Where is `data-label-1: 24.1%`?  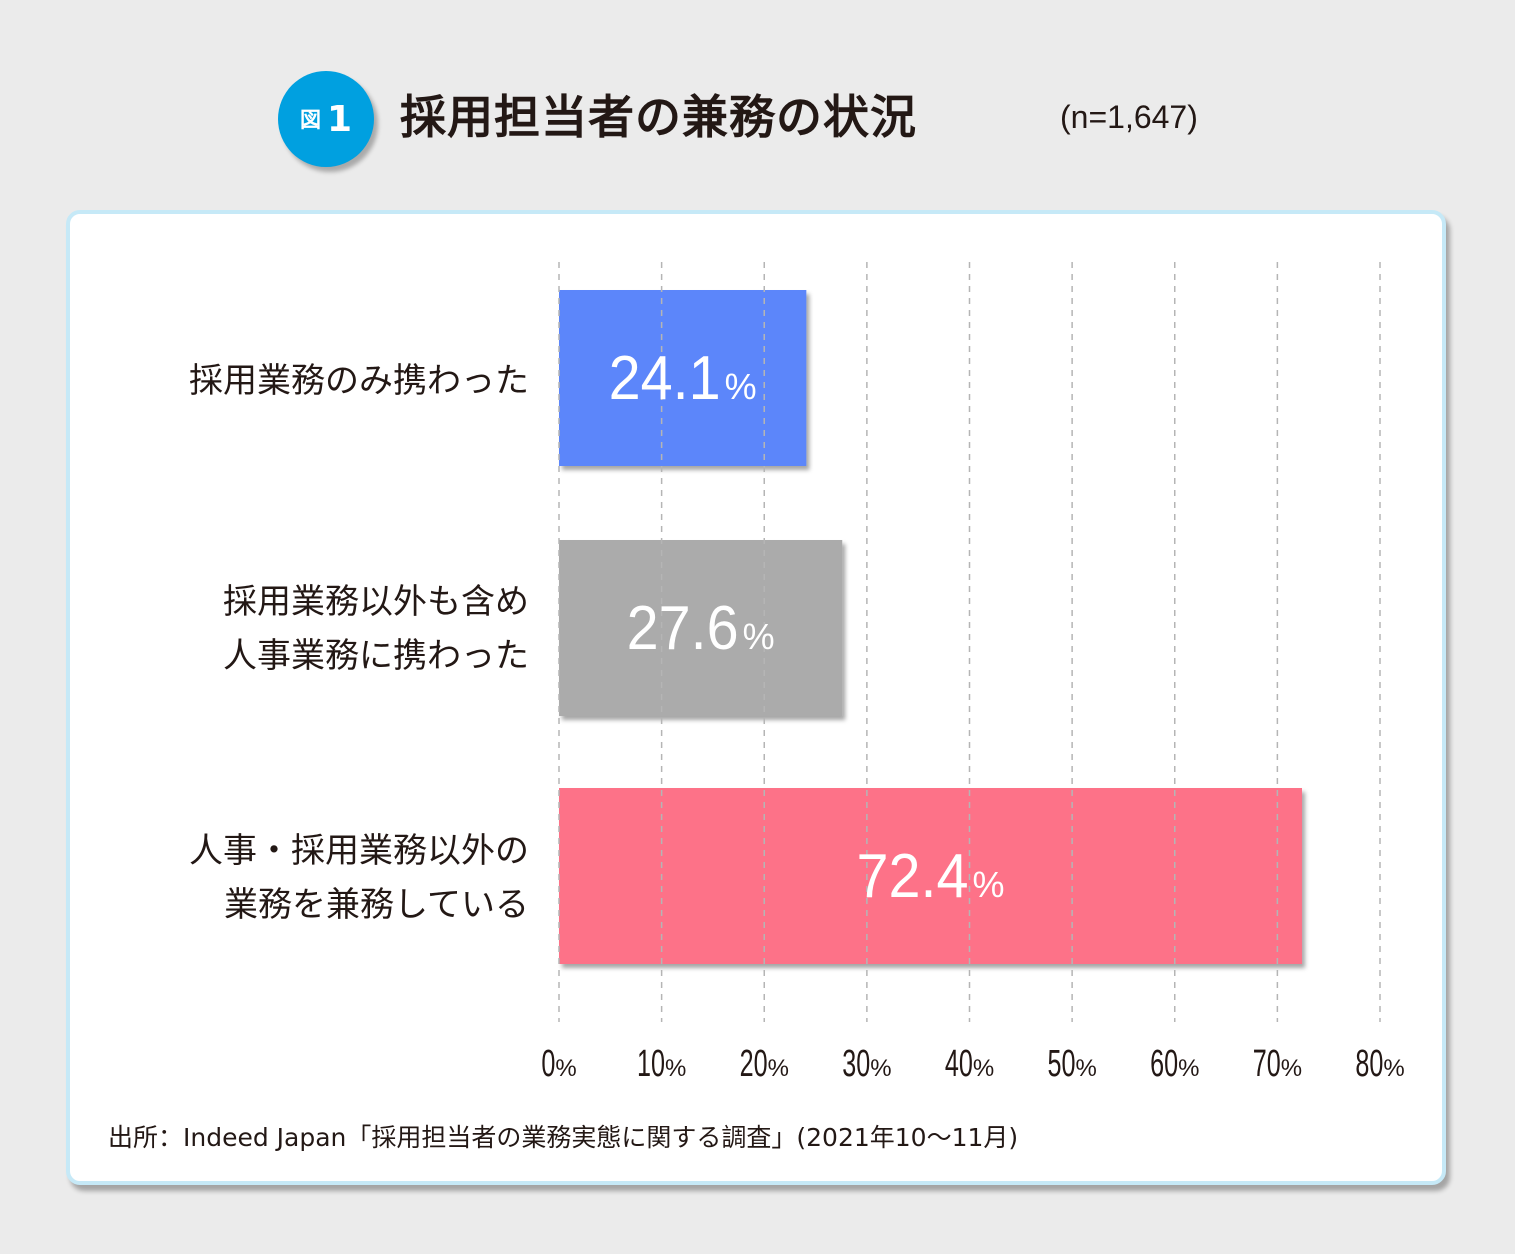 data-label-1: 24.1% is located at coordinates (683, 378).